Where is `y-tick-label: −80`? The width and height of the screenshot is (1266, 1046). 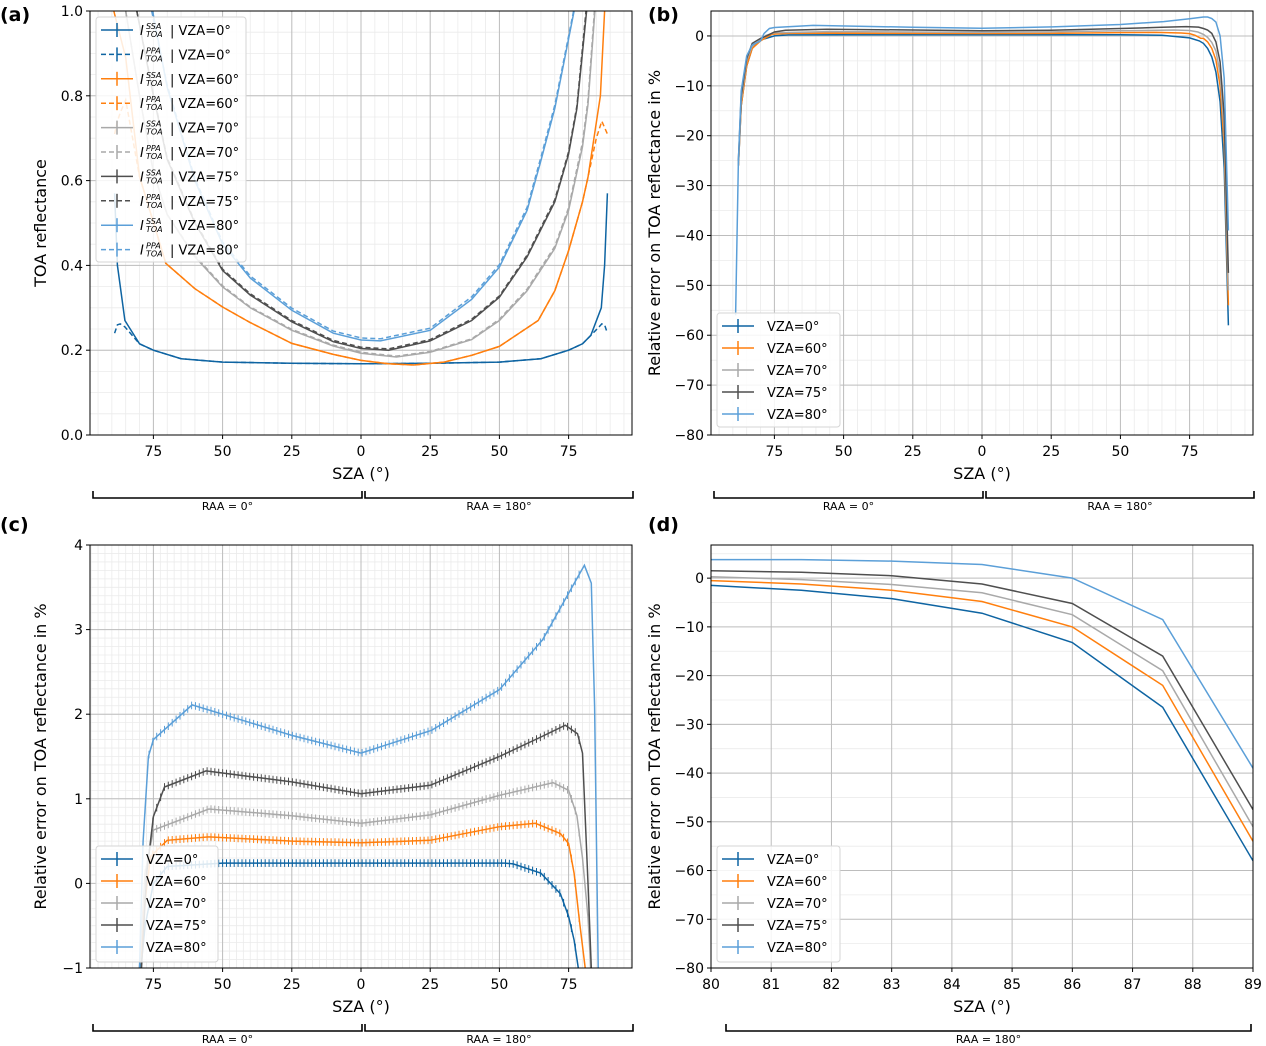
y-tick-label: −80 is located at coordinates (689, 969).